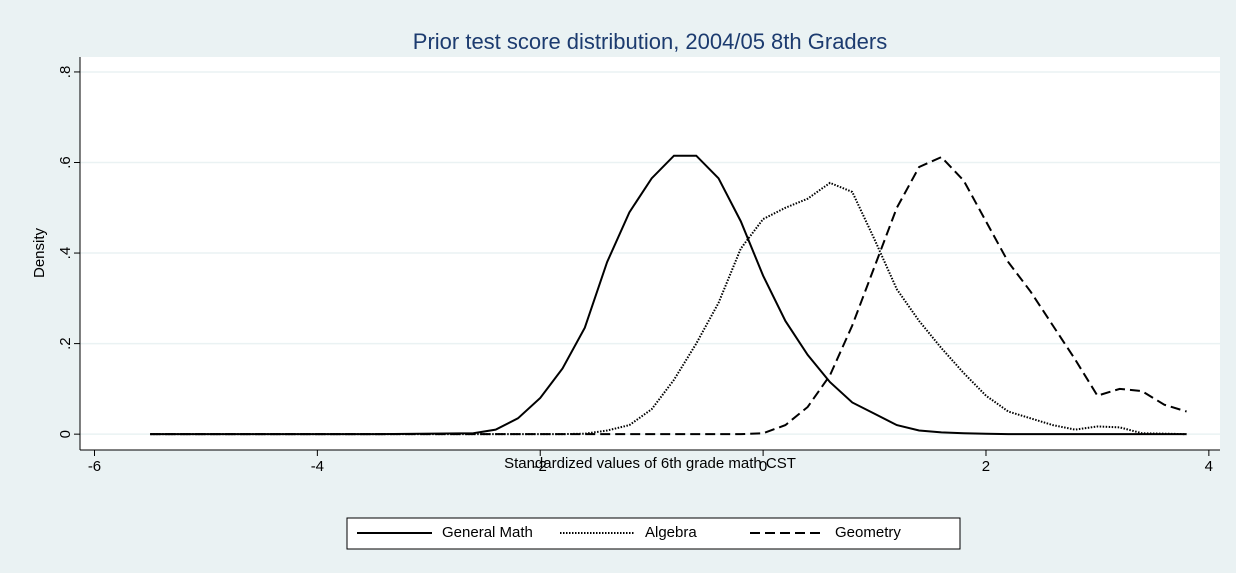 The width and height of the screenshot is (1236, 573). I want to click on x-tick-label: 0, so click(763, 466).